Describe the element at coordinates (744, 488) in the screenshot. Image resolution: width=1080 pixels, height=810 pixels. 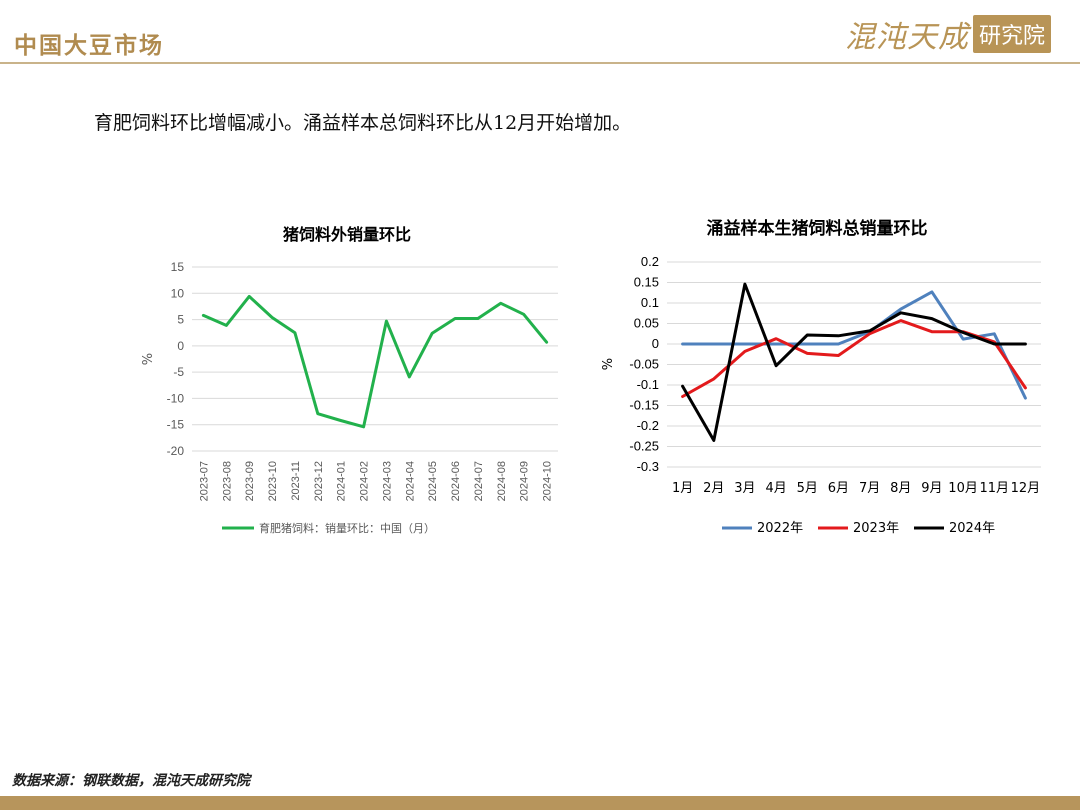
I see `chart-2-x-tick-label: 3月` at that location.